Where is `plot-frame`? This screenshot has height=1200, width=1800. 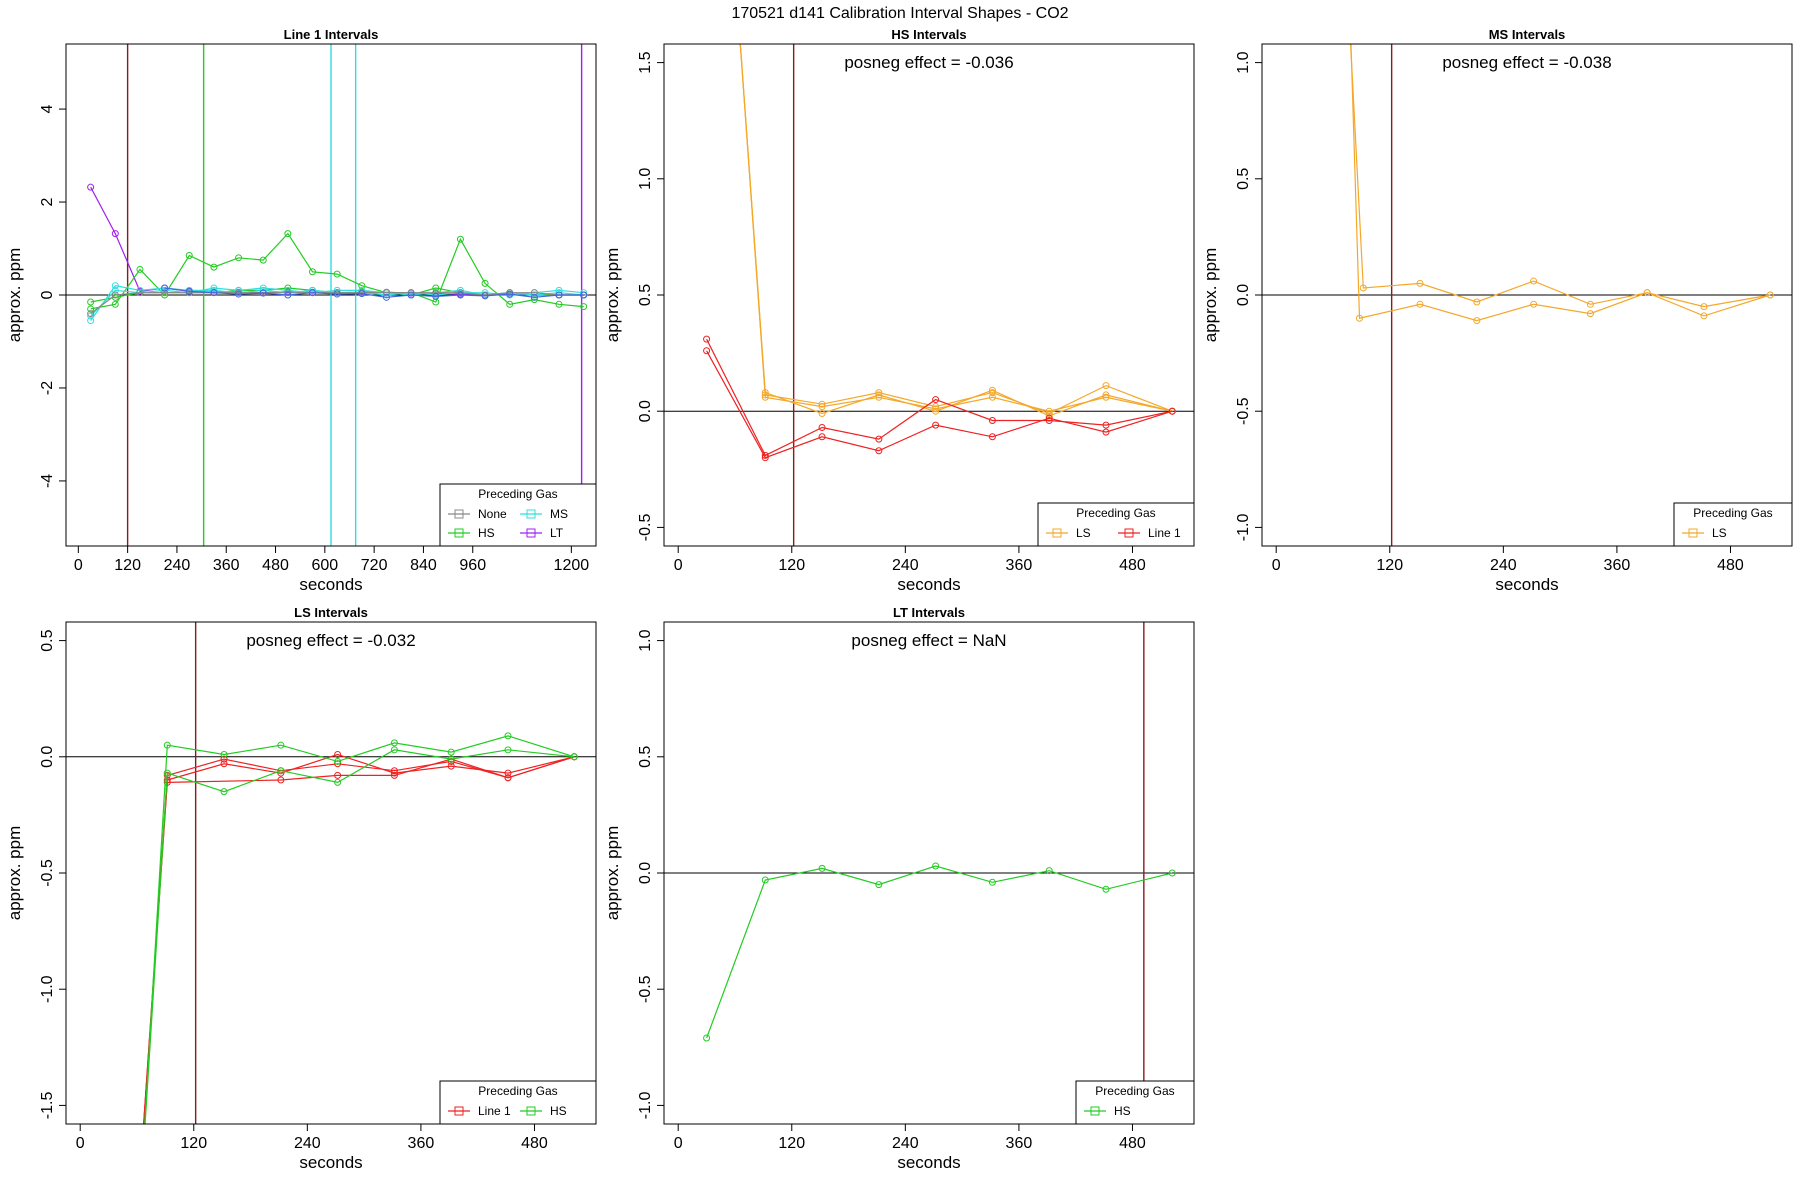
plot-frame is located at coordinates (929, 295).